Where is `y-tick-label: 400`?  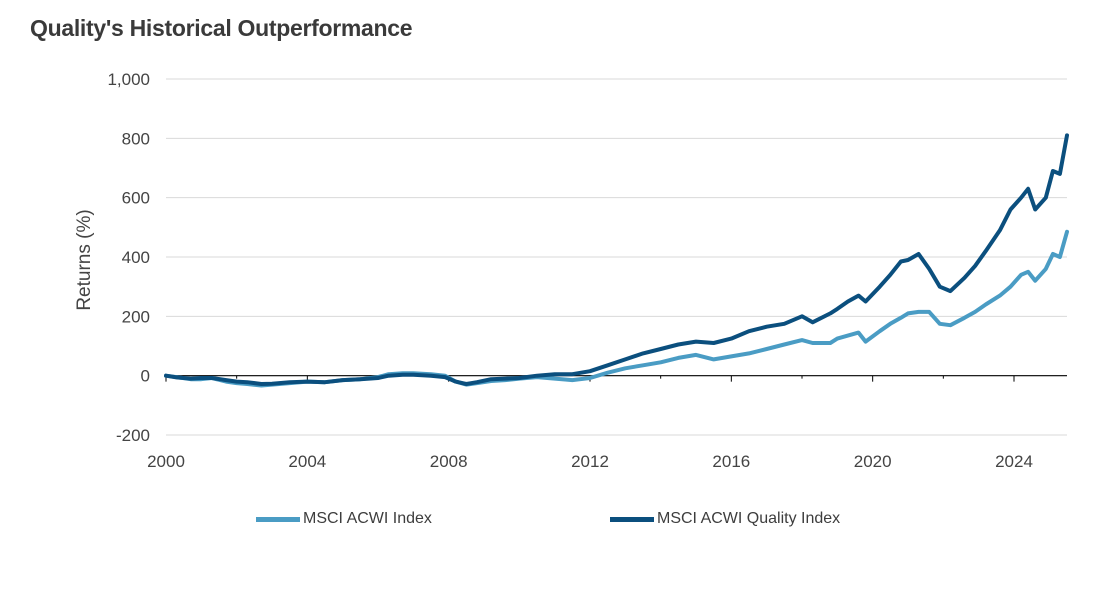 y-tick-label: 400 is located at coordinates (136, 257).